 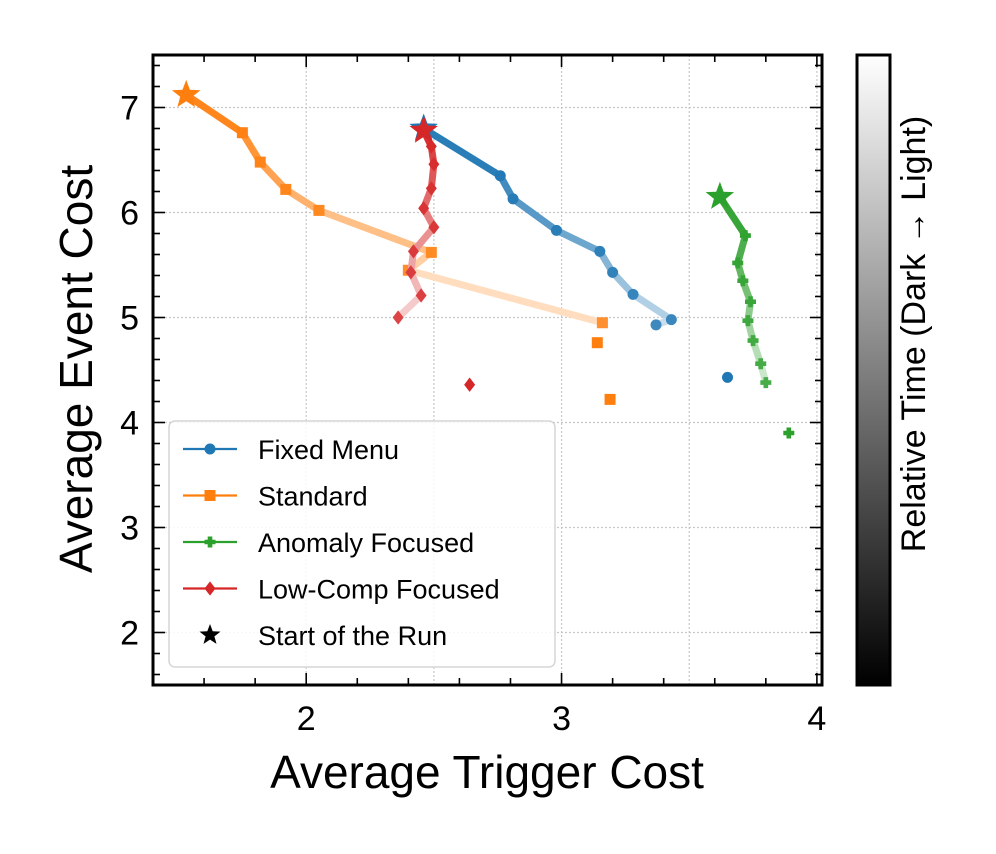 What do you see at coordinates (210, 588) in the screenshot?
I see `legend-marker-diamond` at bounding box center [210, 588].